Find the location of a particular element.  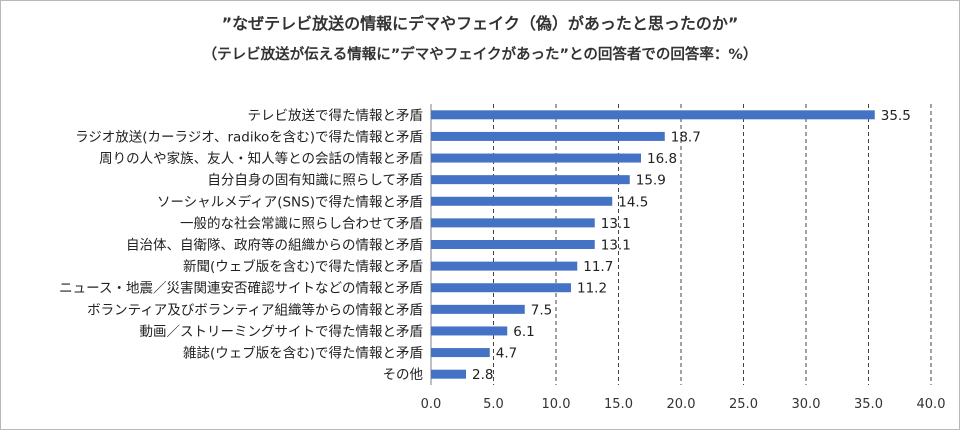

x-tick-label: 5.0 is located at coordinates (493, 404).